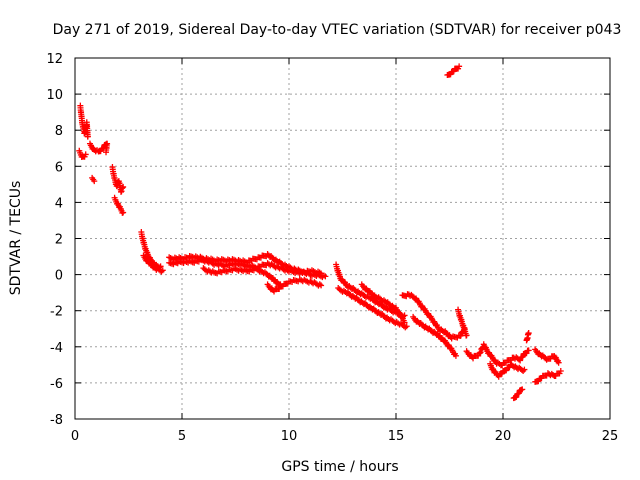 Image resolution: width=640 pixels, height=480 pixels. What do you see at coordinates (56, 348) in the screenshot?
I see `y-tick-label: -4` at bounding box center [56, 348].